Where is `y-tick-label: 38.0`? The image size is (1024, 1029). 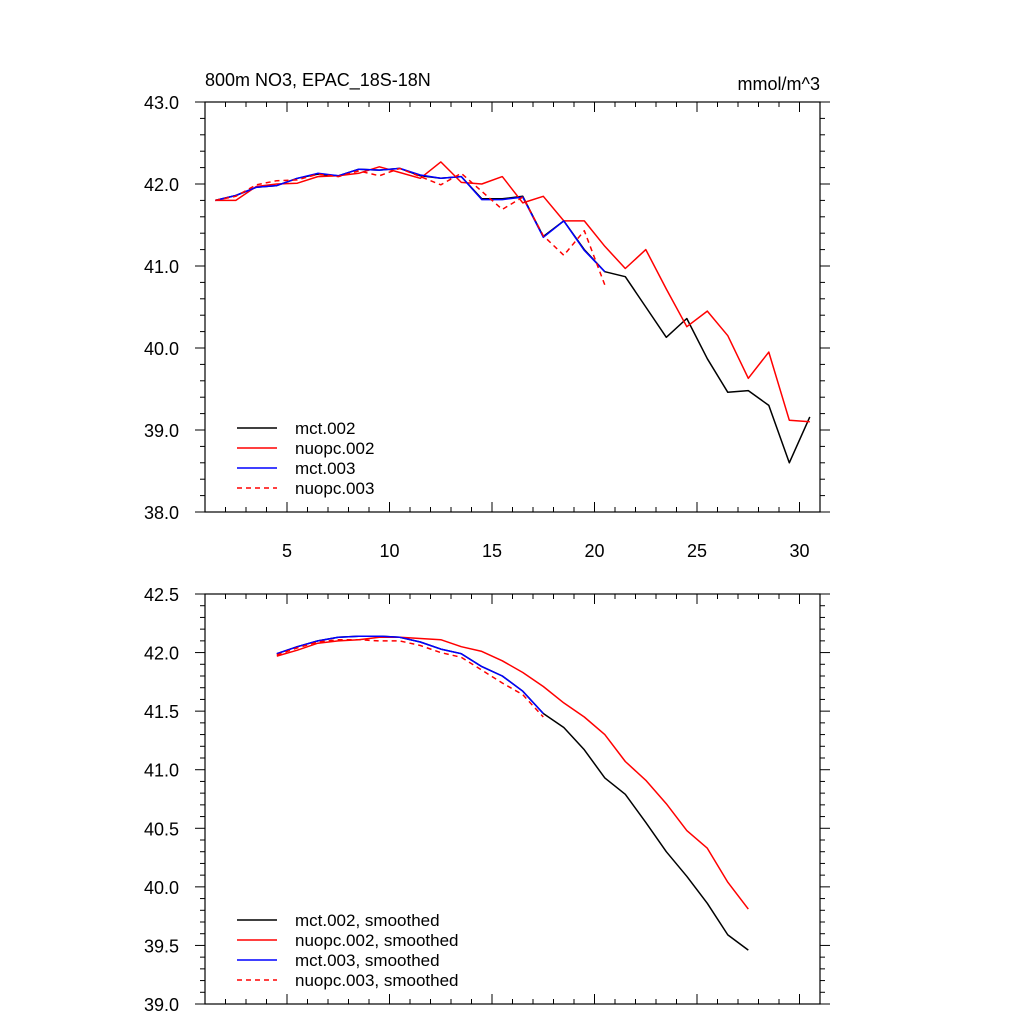
y-tick-label: 38.0 is located at coordinates (161, 513).